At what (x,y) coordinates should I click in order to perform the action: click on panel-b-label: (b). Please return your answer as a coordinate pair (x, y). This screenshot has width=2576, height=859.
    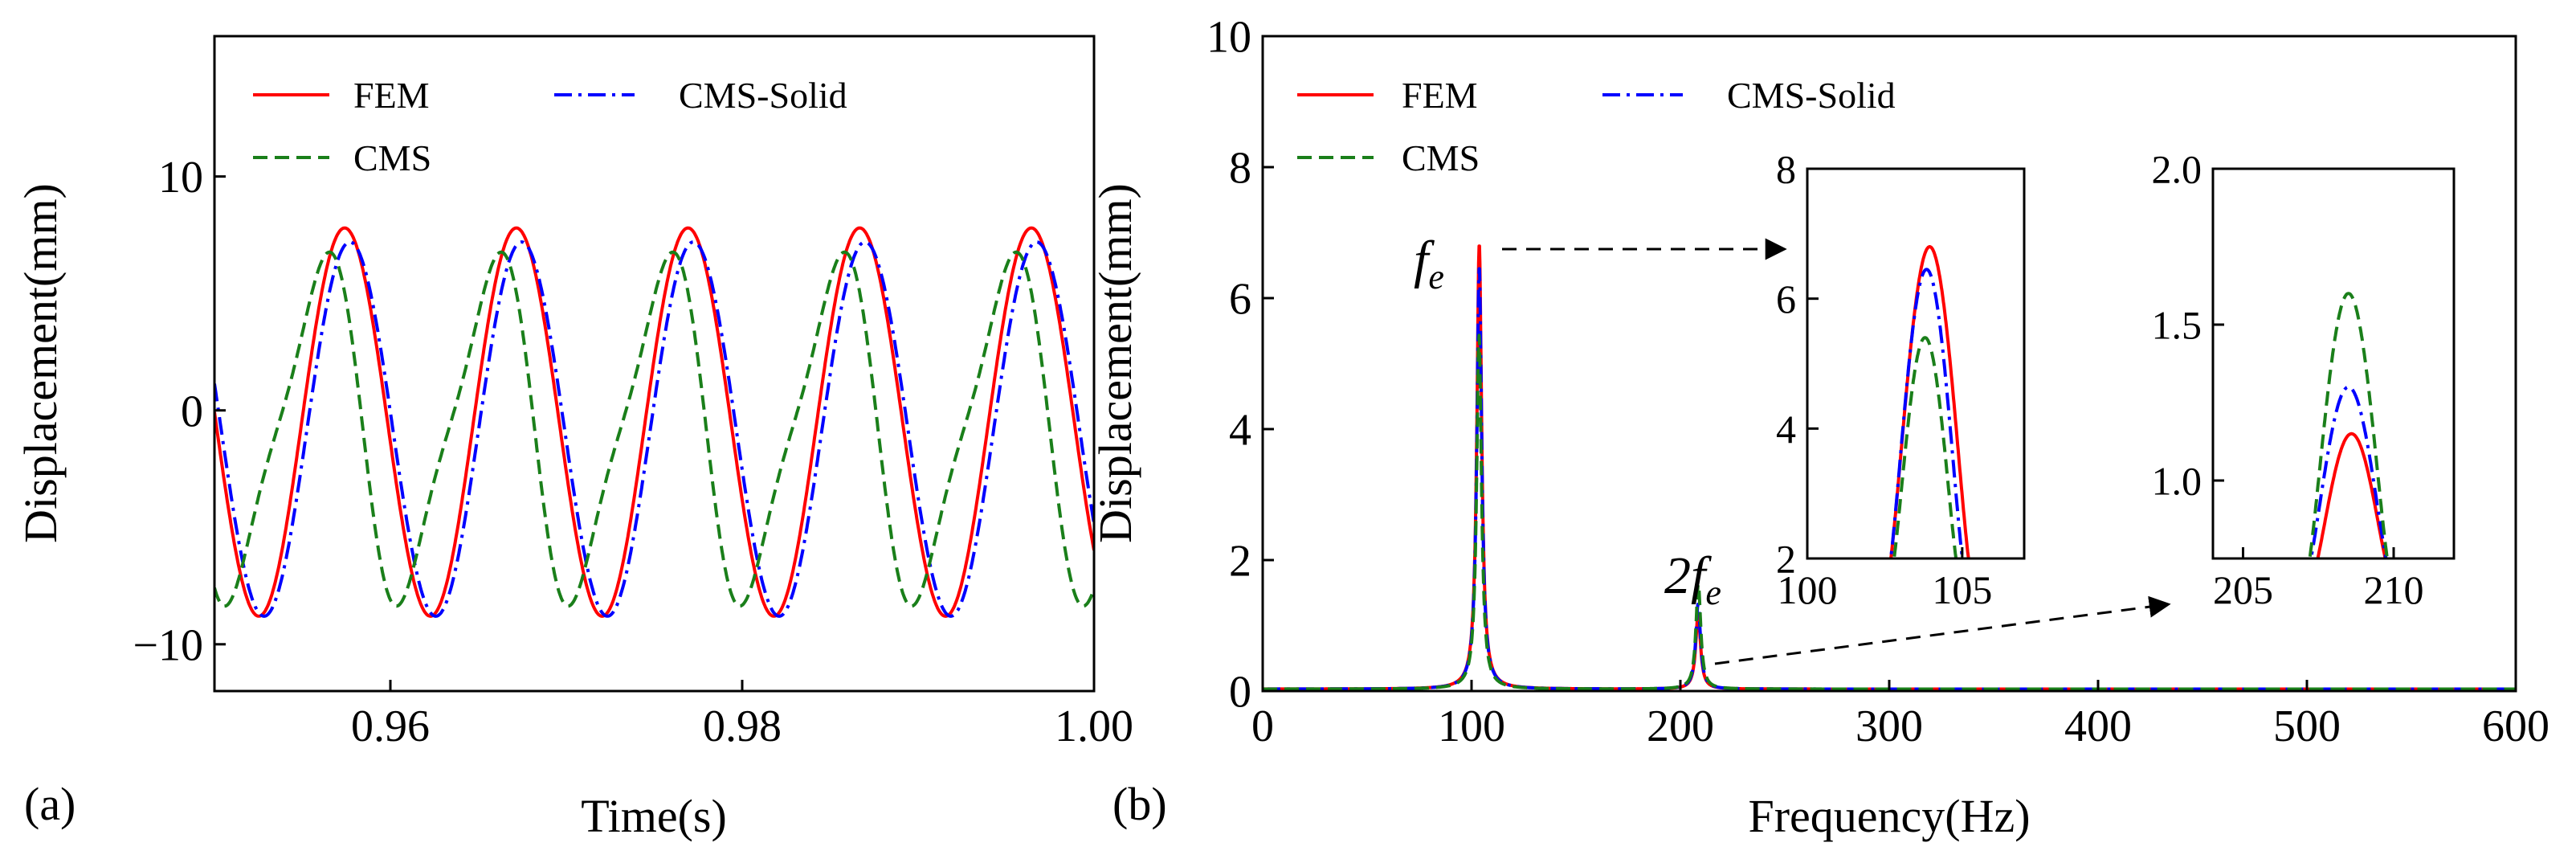
    Looking at the image, I should click on (1139, 804).